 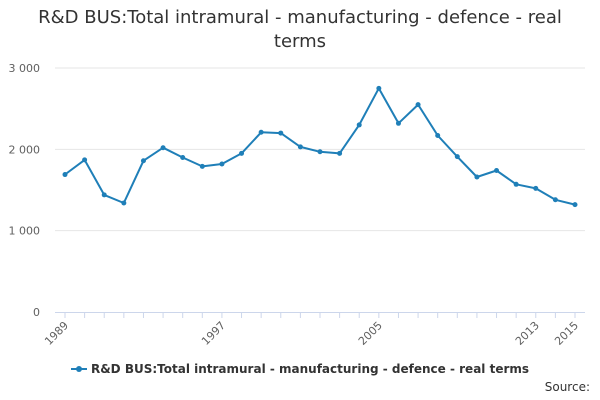 I want to click on y-tick-label: 3 000, so click(x=25, y=68).